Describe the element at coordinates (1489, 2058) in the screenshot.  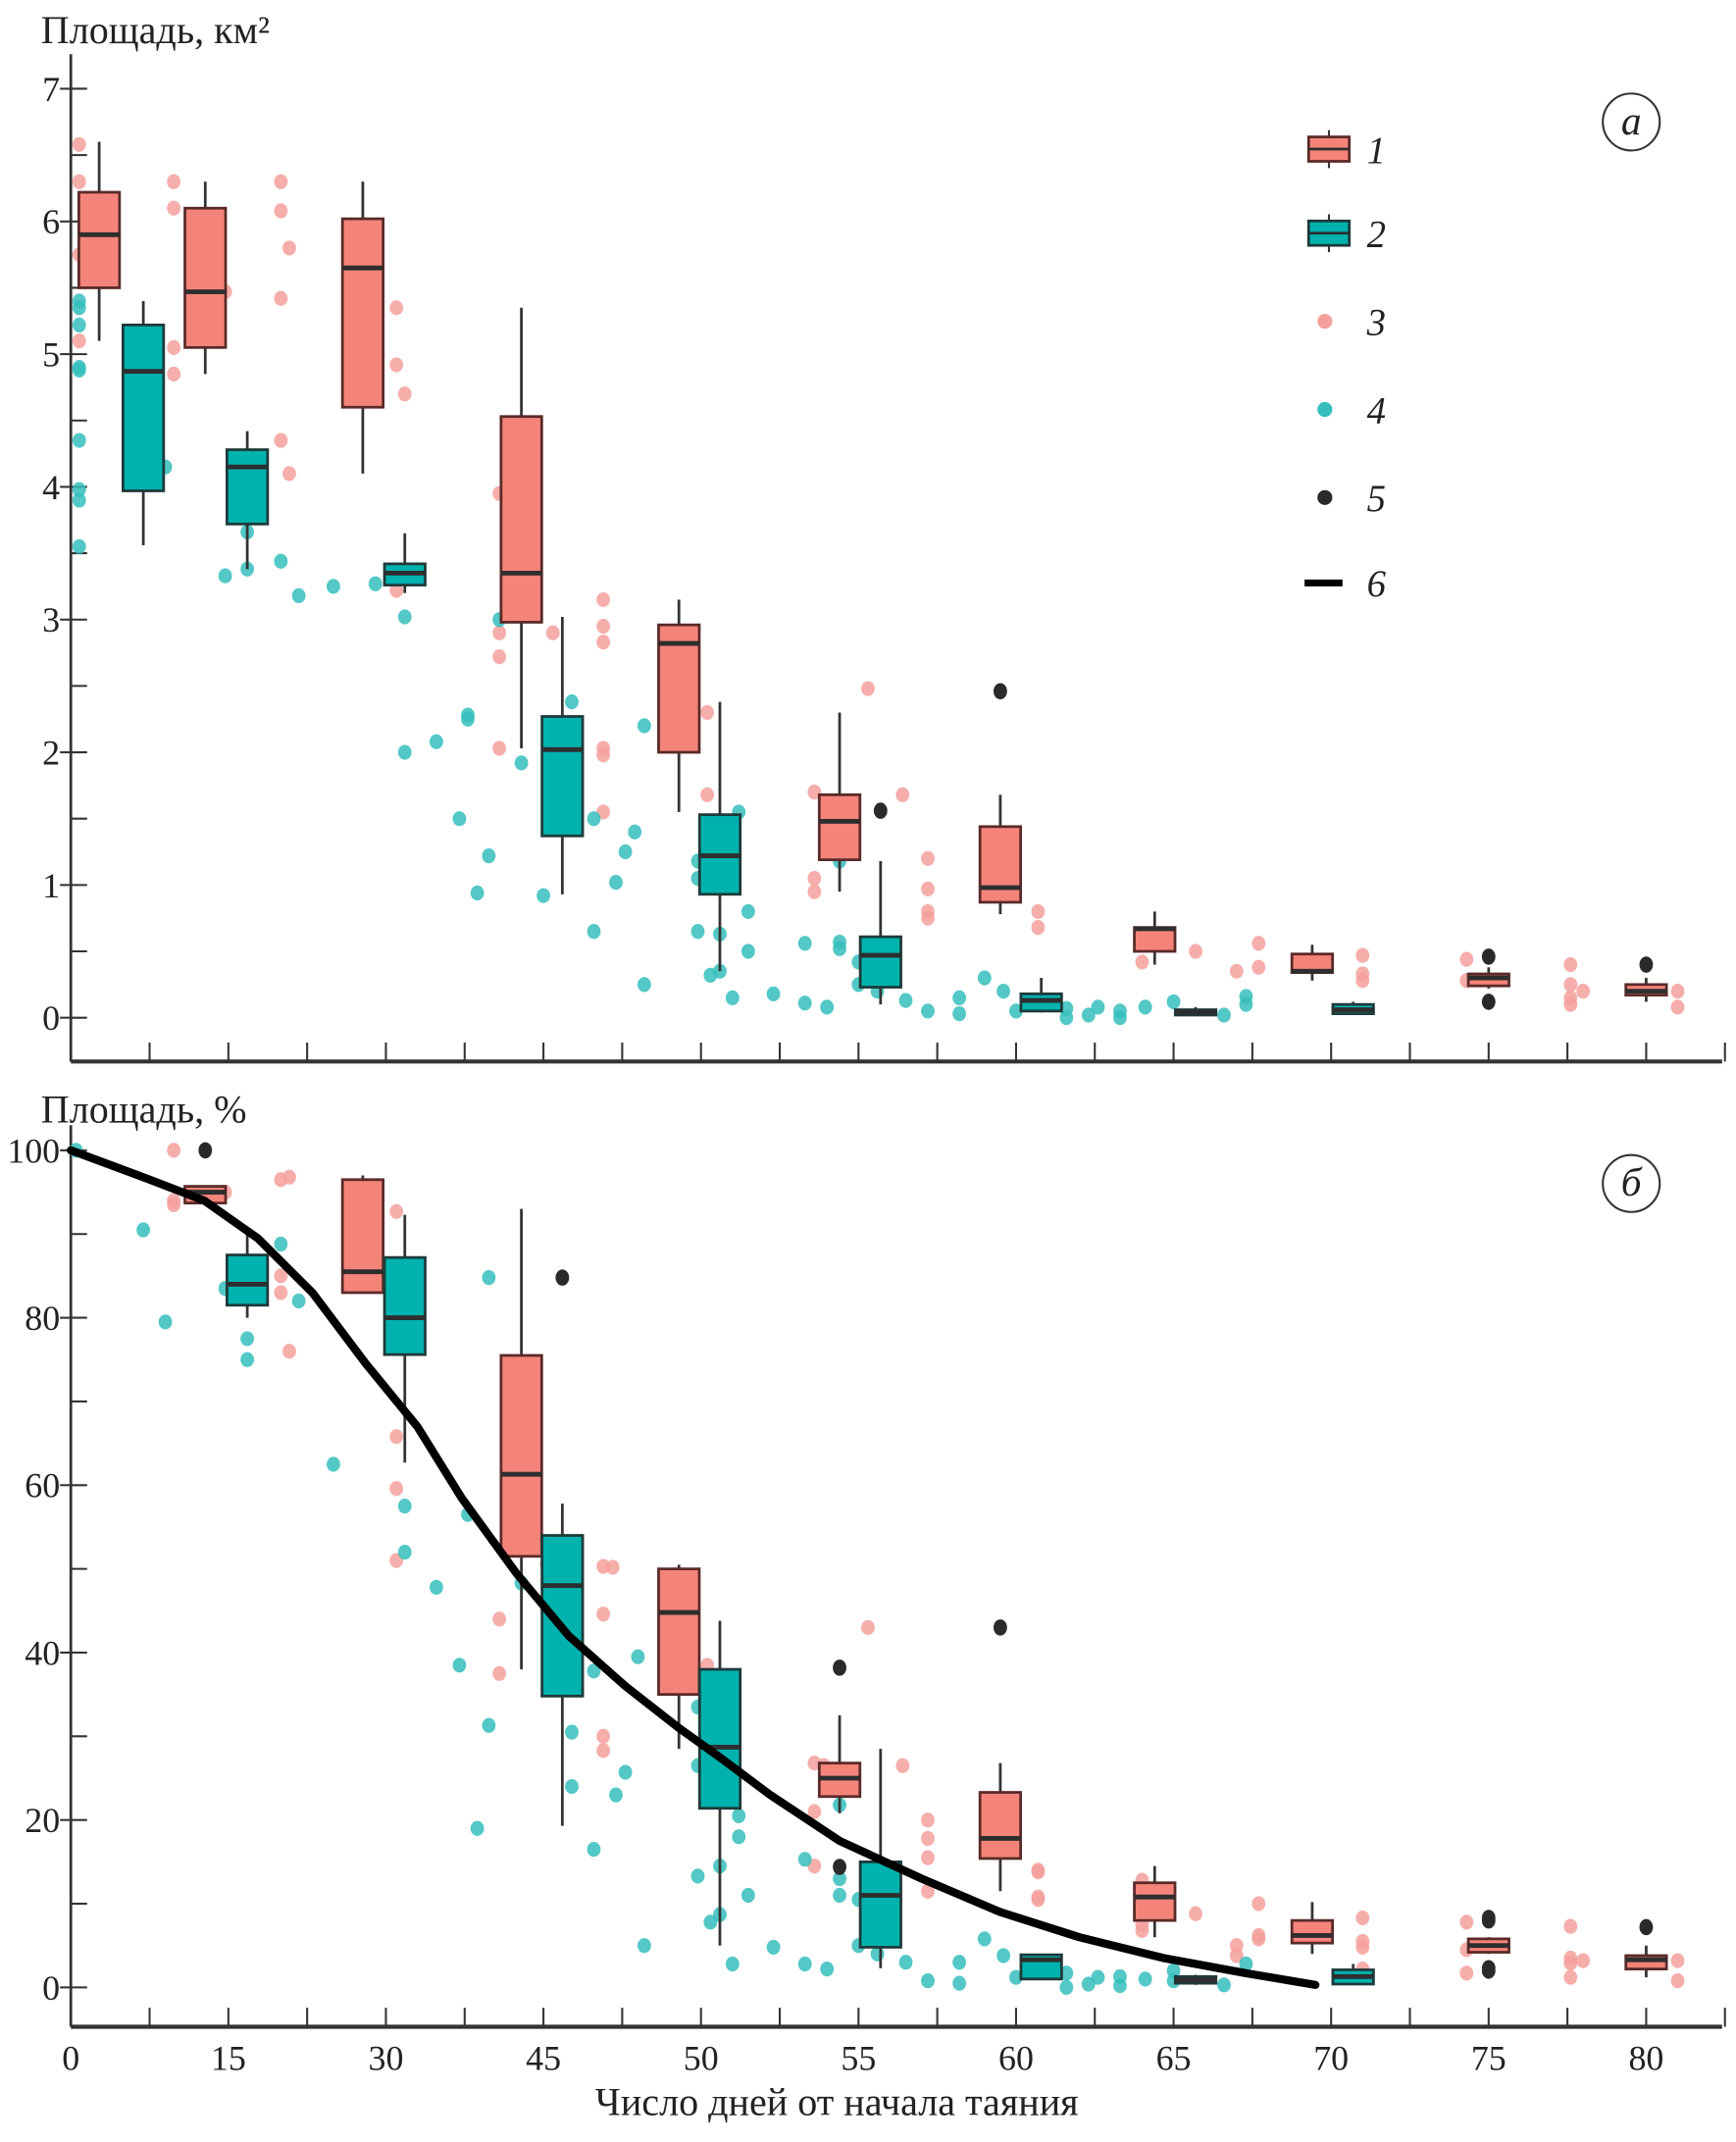
I see `x-tick-label: 75` at that location.